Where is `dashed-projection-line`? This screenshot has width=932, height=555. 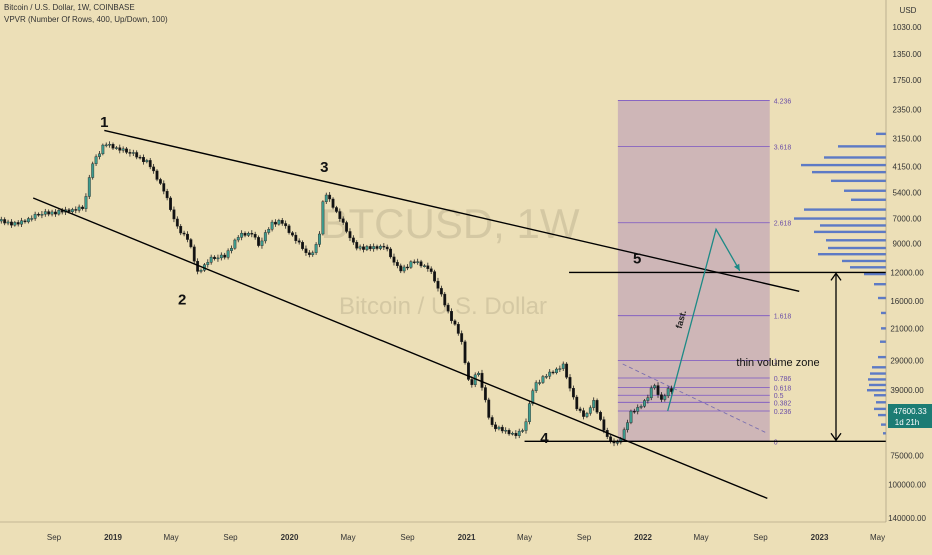
dashed-projection-line is located at coordinates (695, 398).